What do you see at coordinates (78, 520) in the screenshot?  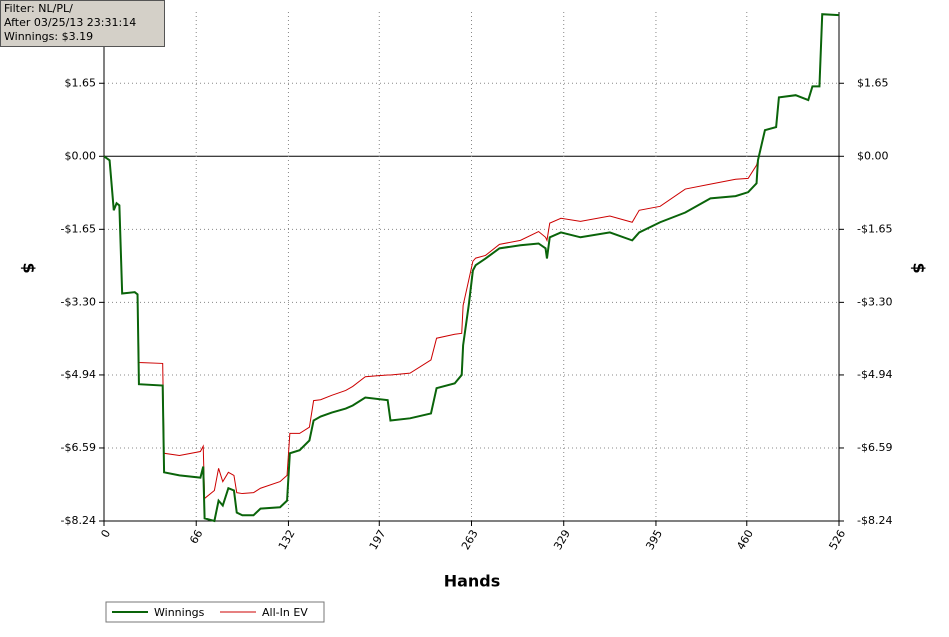 I see `y-tick-label: -$8.24` at bounding box center [78, 520].